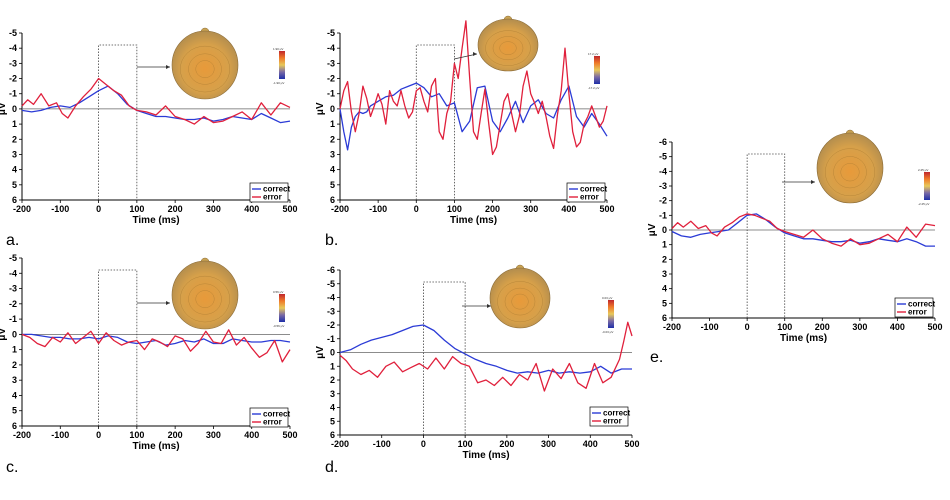 The image size is (950, 500). I want to click on panel-label: d., so click(331, 467).